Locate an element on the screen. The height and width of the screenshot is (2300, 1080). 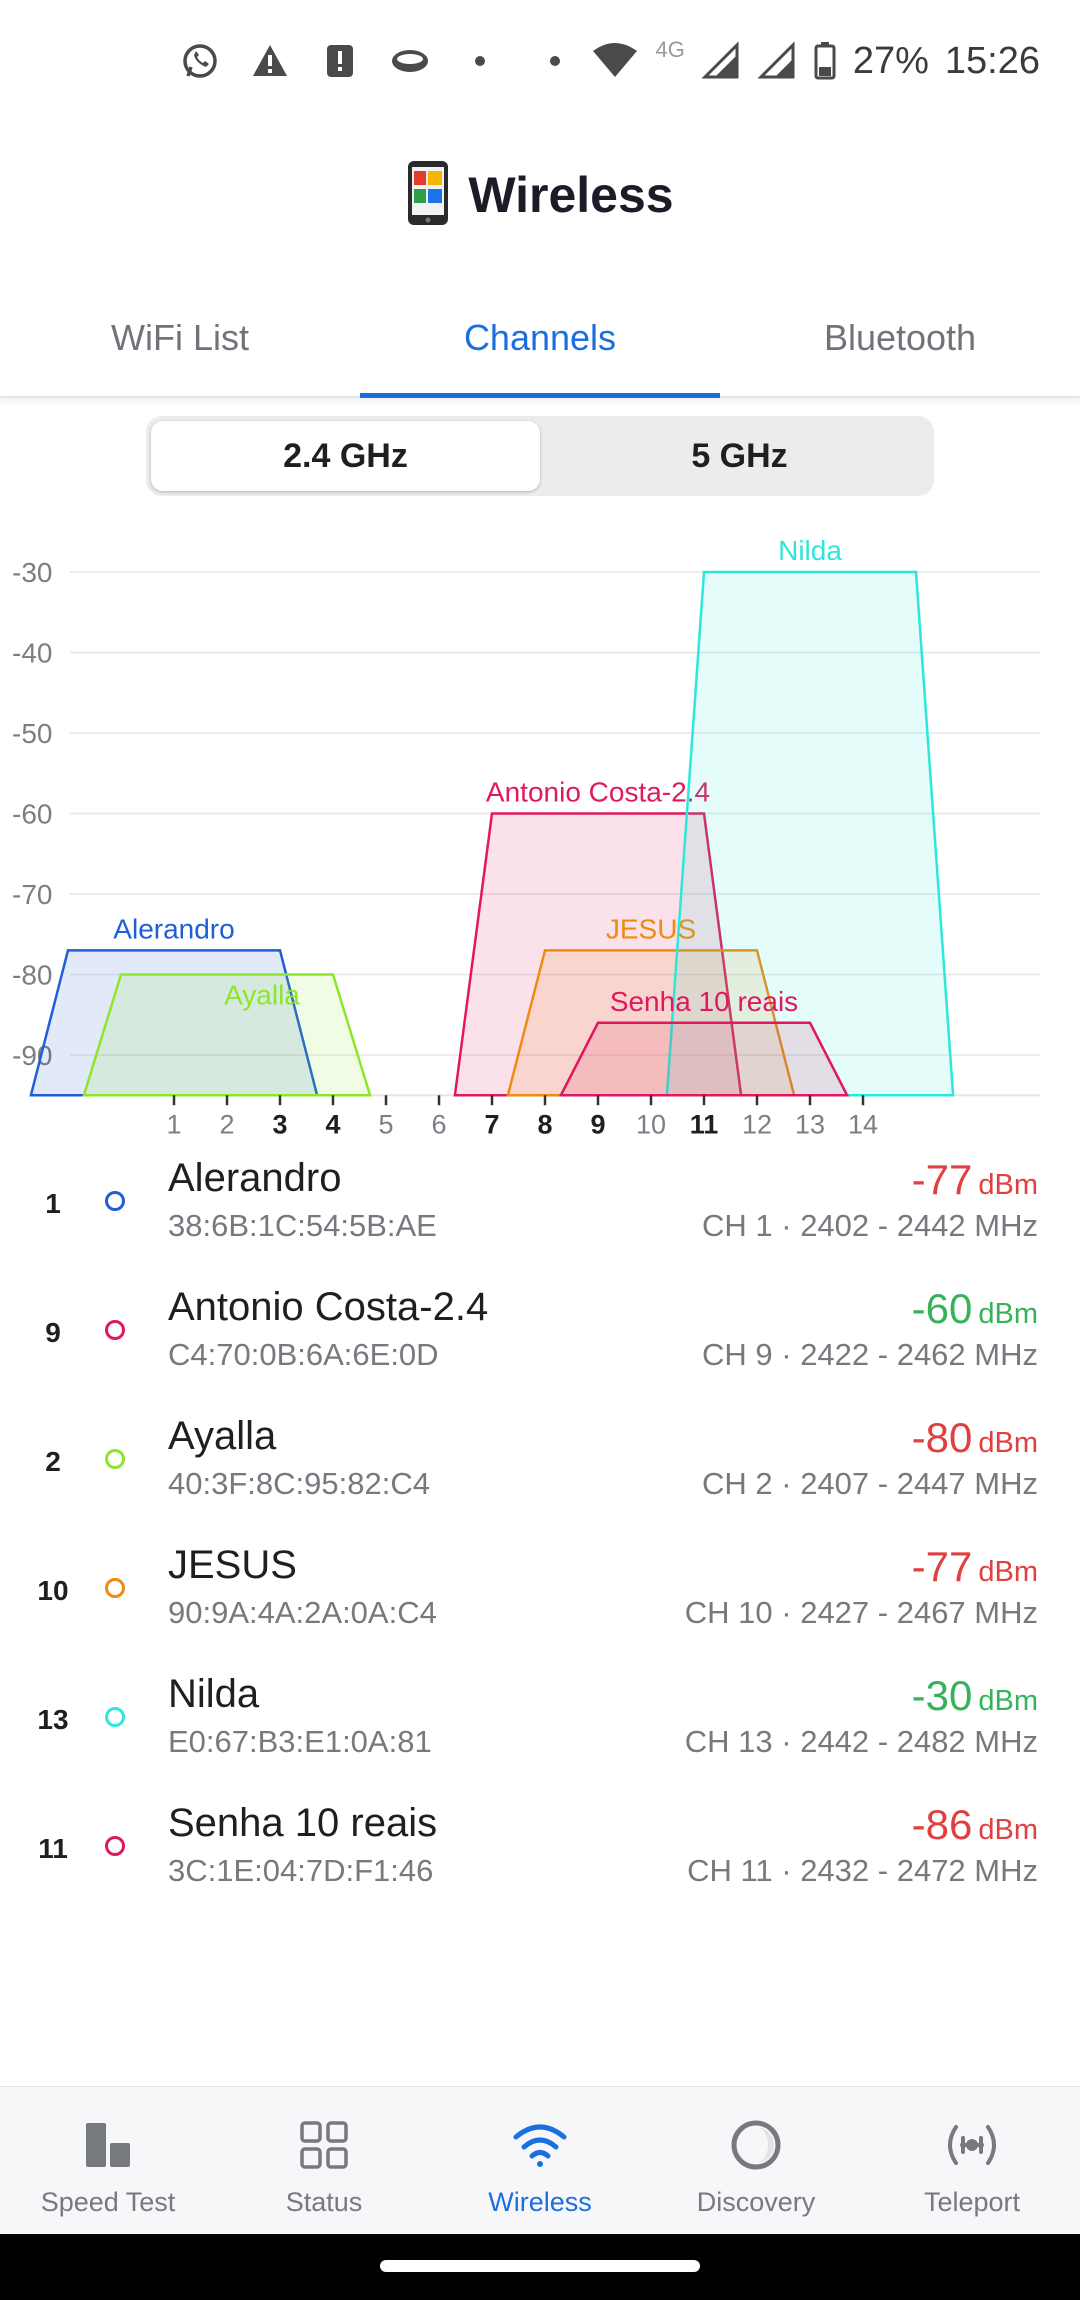
network-frequency: CH 1 · 2402 - 2442 MHz is located at coordinates (870, 1225).